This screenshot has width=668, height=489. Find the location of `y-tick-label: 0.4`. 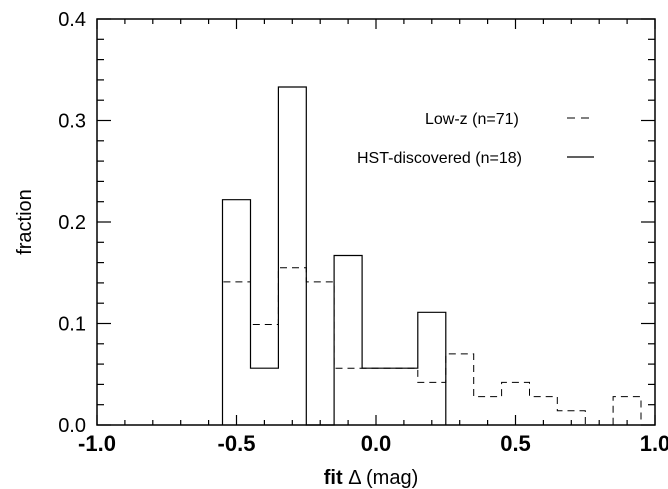

y-tick-label: 0.4 is located at coordinates (72, 20).